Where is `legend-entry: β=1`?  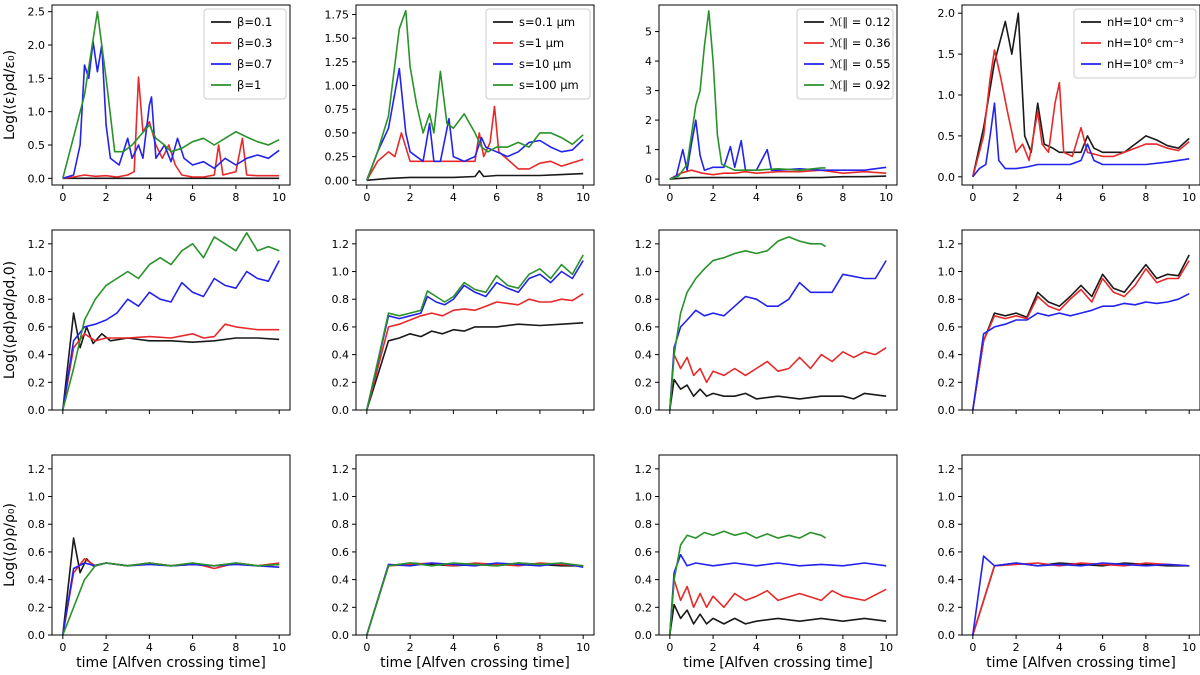 legend-entry: β=1 is located at coordinates (249, 85).